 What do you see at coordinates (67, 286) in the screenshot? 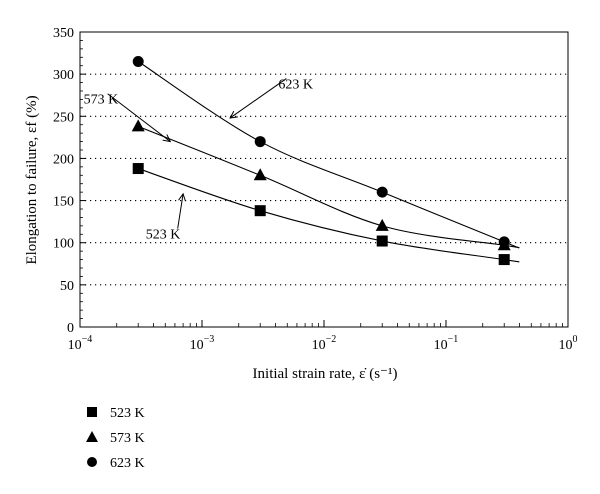
I see `y-tick-label: 50` at bounding box center [67, 286].